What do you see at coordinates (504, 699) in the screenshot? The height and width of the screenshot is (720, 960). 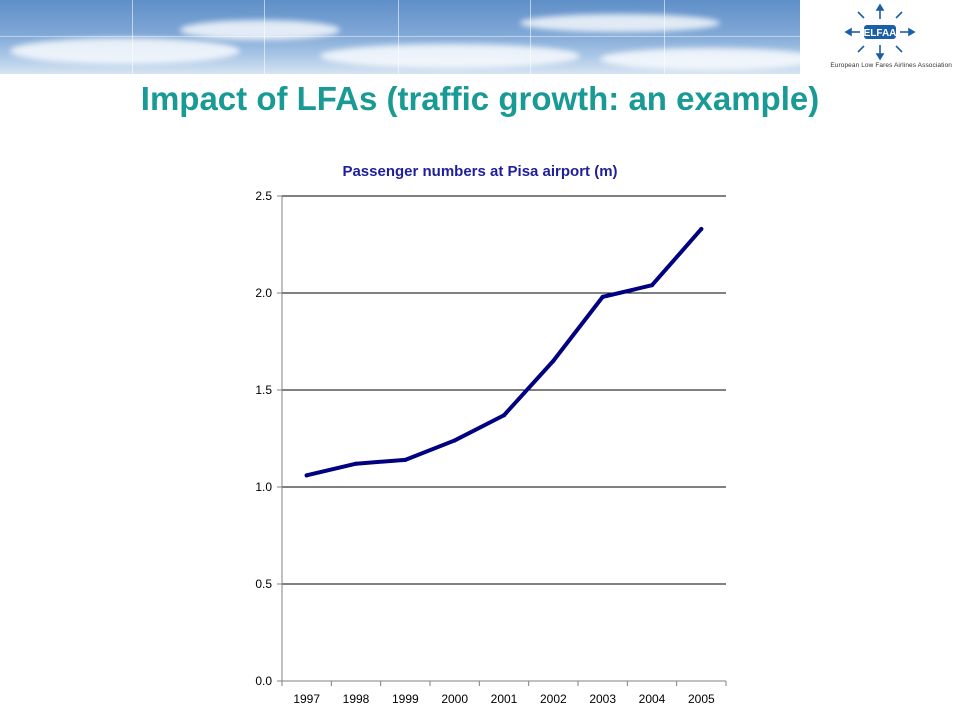 I see `x-tick-label: 2001` at bounding box center [504, 699].